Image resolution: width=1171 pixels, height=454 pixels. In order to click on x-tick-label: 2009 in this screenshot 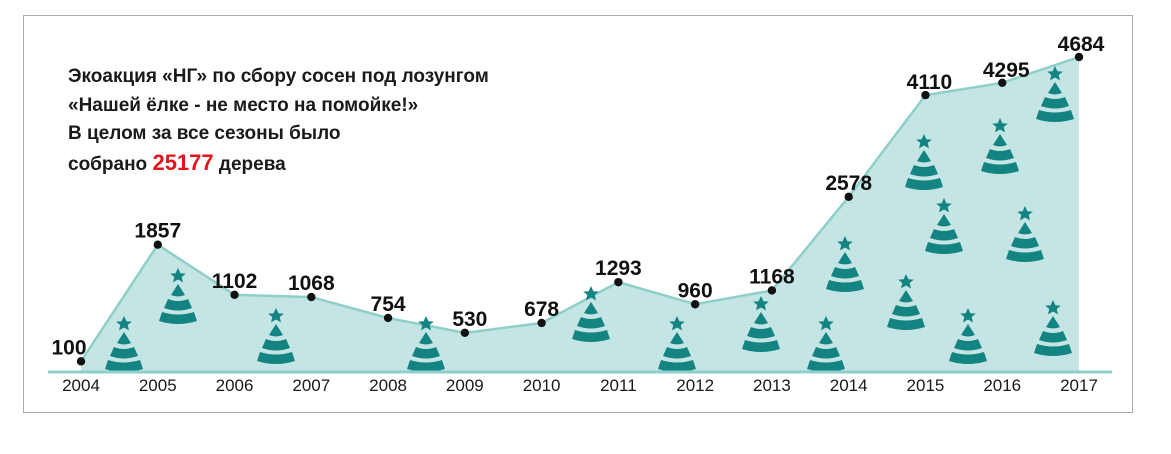, I will do `click(465, 385)`.